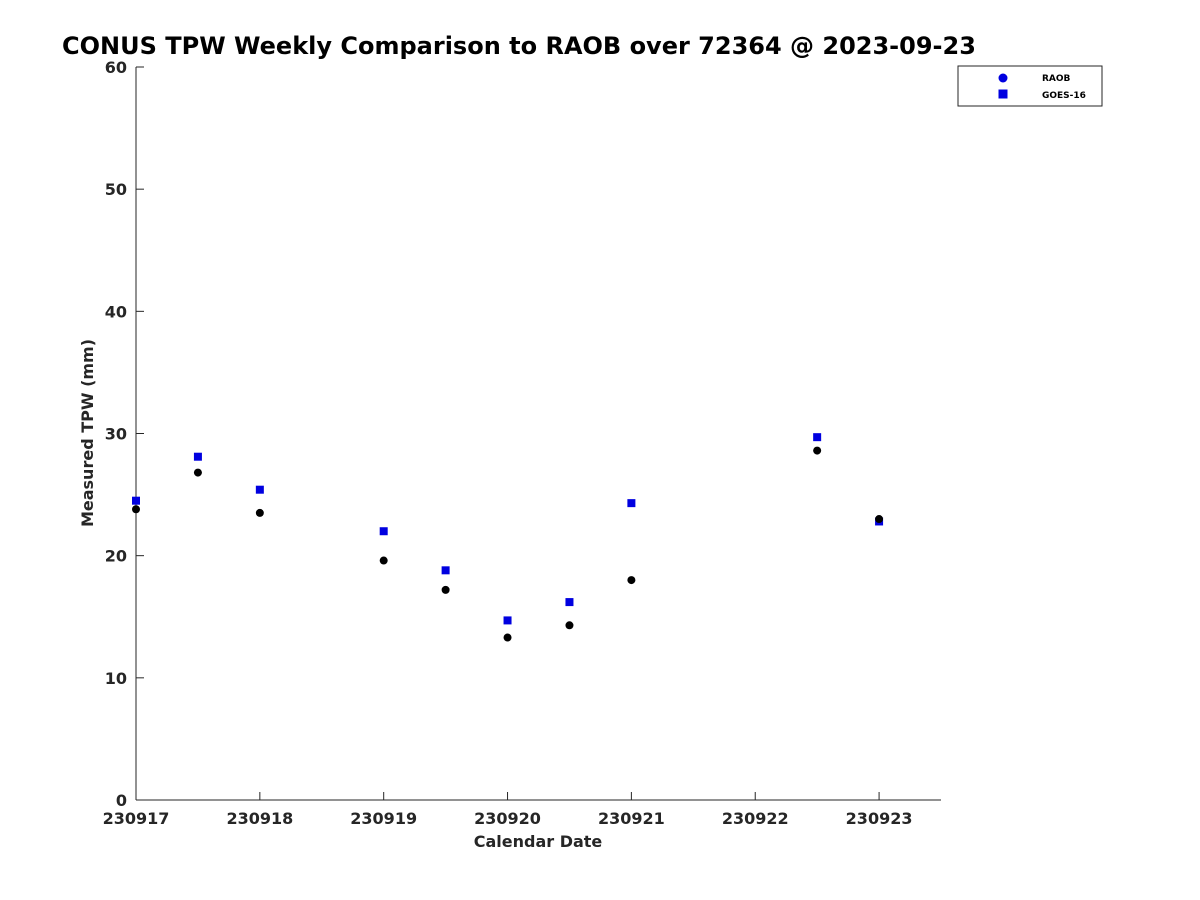  What do you see at coordinates (259, 818) in the screenshot?
I see `x-tick-label: 230918` at bounding box center [259, 818].